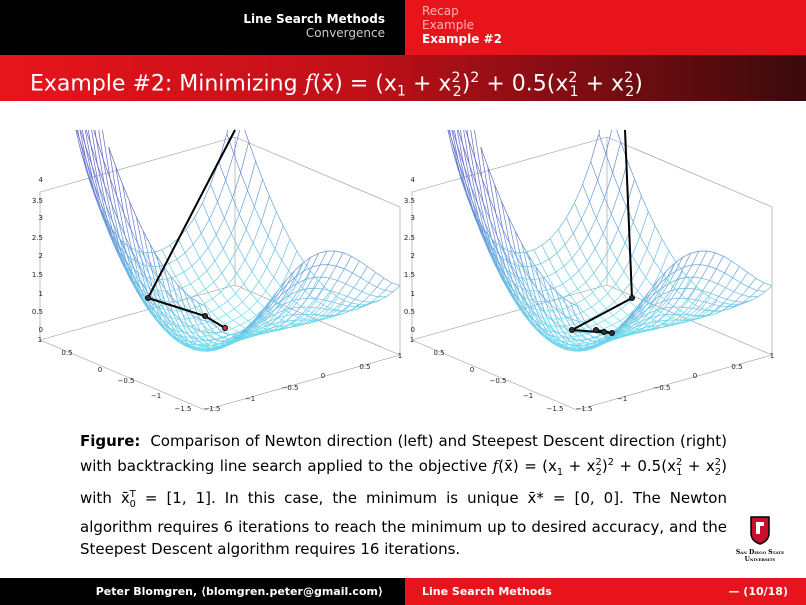 The image size is (806, 605). What do you see at coordinates (629, 78) in the screenshot?
I see `t: 2` at bounding box center [629, 78].